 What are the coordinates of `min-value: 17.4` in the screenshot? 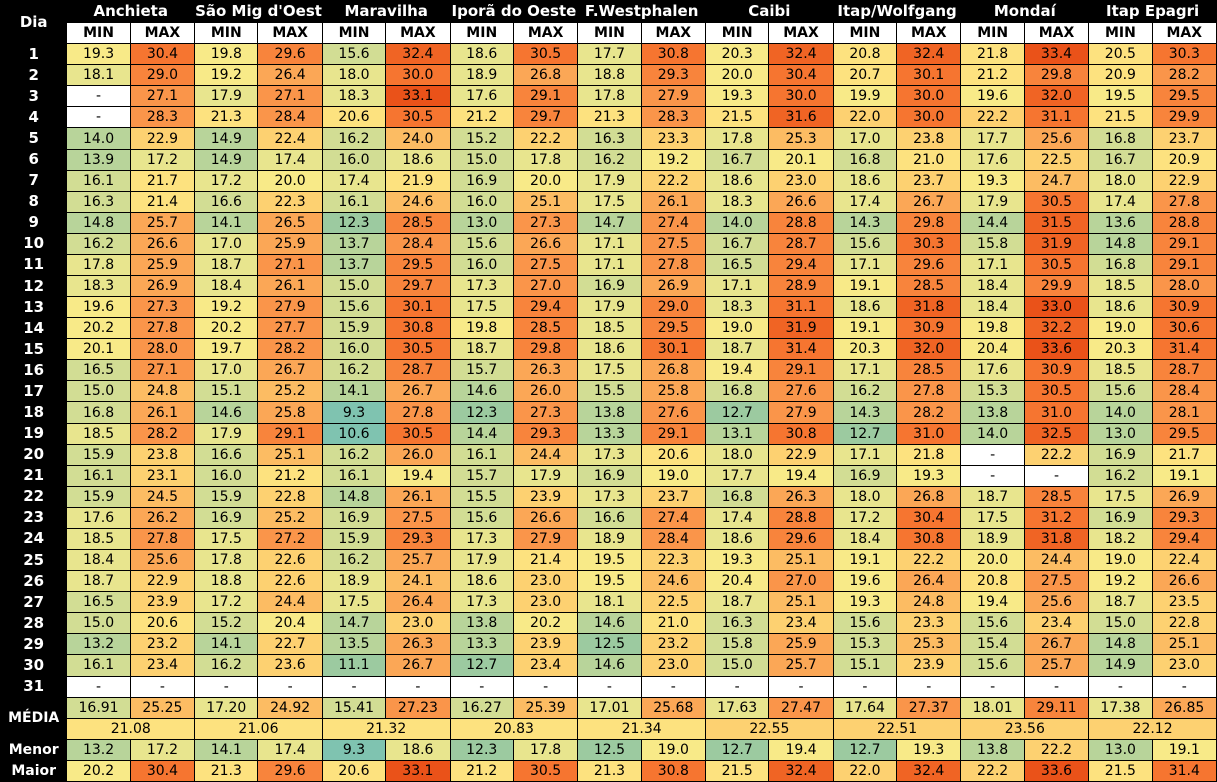 It's located at (1120, 201).